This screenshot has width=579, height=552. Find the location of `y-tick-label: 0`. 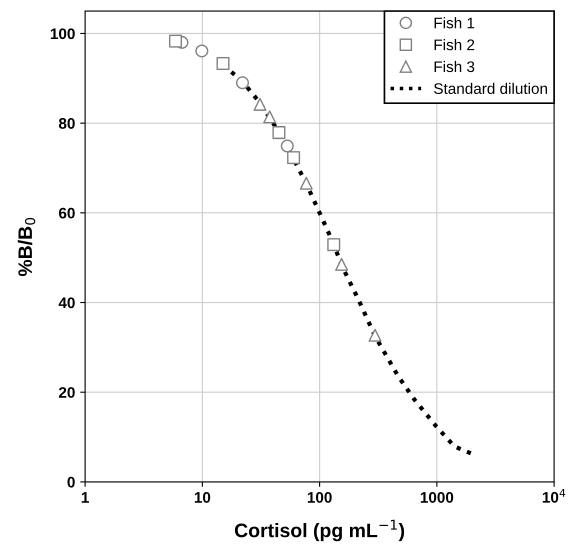

y-tick-label: 0 is located at coordinates (71, 482).